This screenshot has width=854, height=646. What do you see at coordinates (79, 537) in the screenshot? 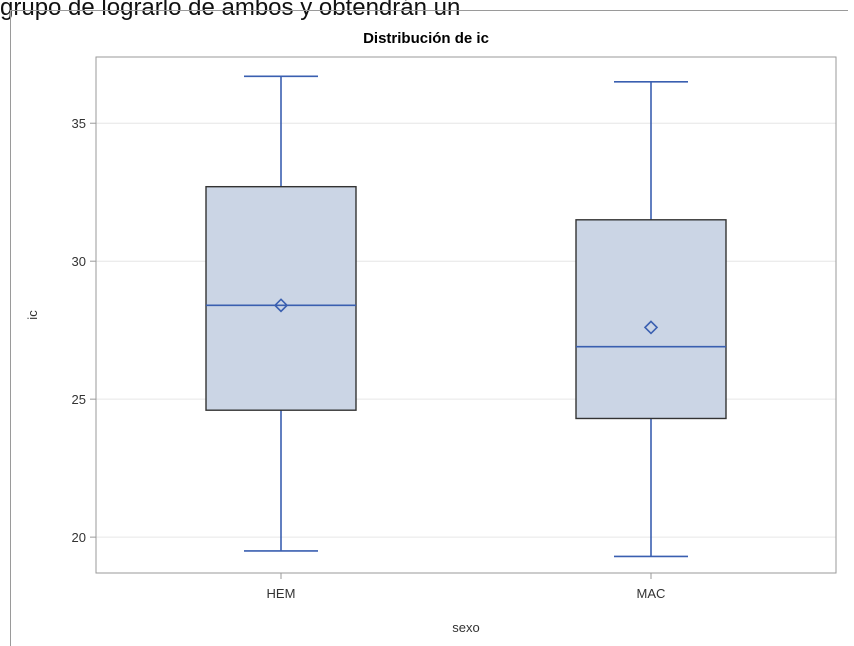
I see `y-tick-label: 20` at bounding box center [79, 537].